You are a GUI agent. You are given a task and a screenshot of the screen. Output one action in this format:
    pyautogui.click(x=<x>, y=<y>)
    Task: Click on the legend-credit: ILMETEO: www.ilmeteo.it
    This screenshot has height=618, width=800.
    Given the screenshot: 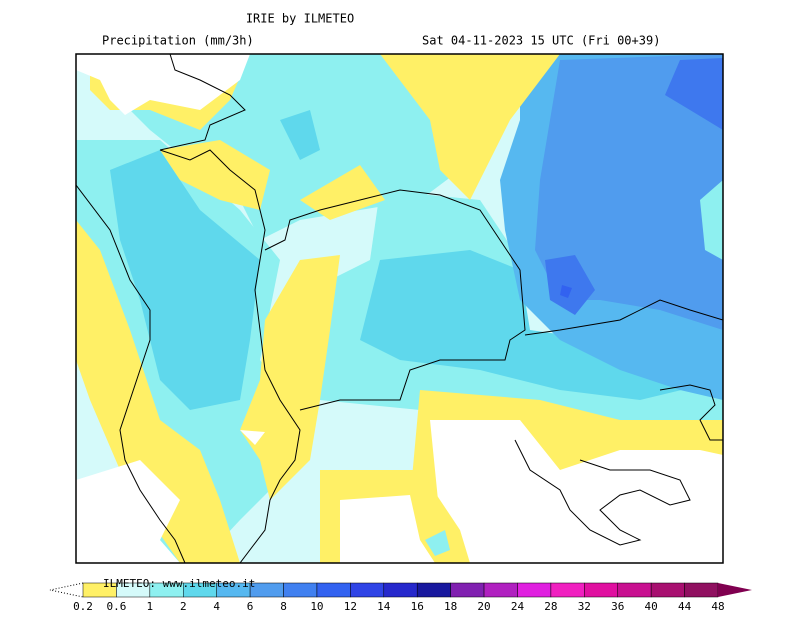 What is the action you would take?
    pyautogui.click(x=179, y=583)
    